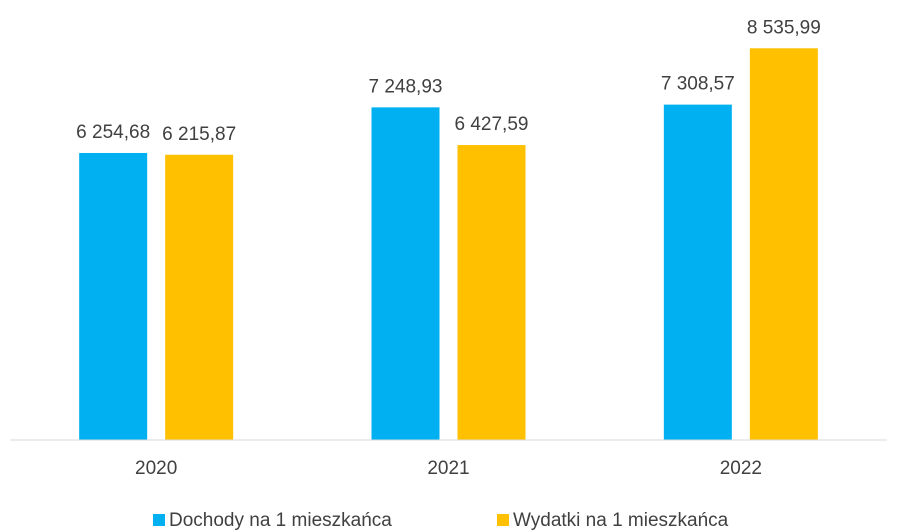 Image resolution: width=897 pixels, height=532 pixels. Describe the element at coordinates (741, 468) in the screenshot. I see `x-tick-label: 2022` at that location.